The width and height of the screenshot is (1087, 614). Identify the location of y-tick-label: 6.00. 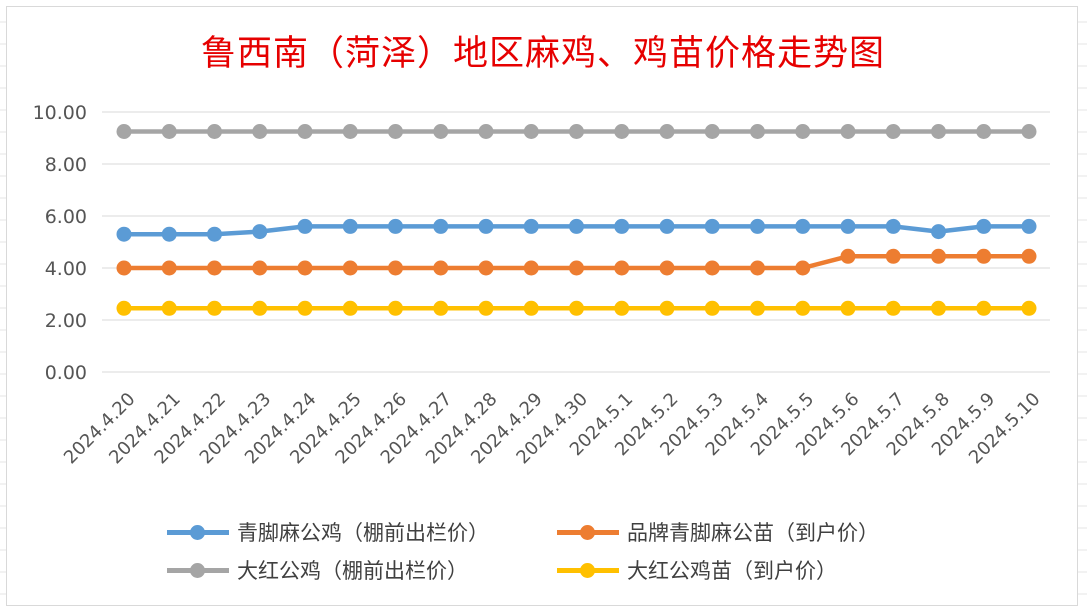
(66, 217).